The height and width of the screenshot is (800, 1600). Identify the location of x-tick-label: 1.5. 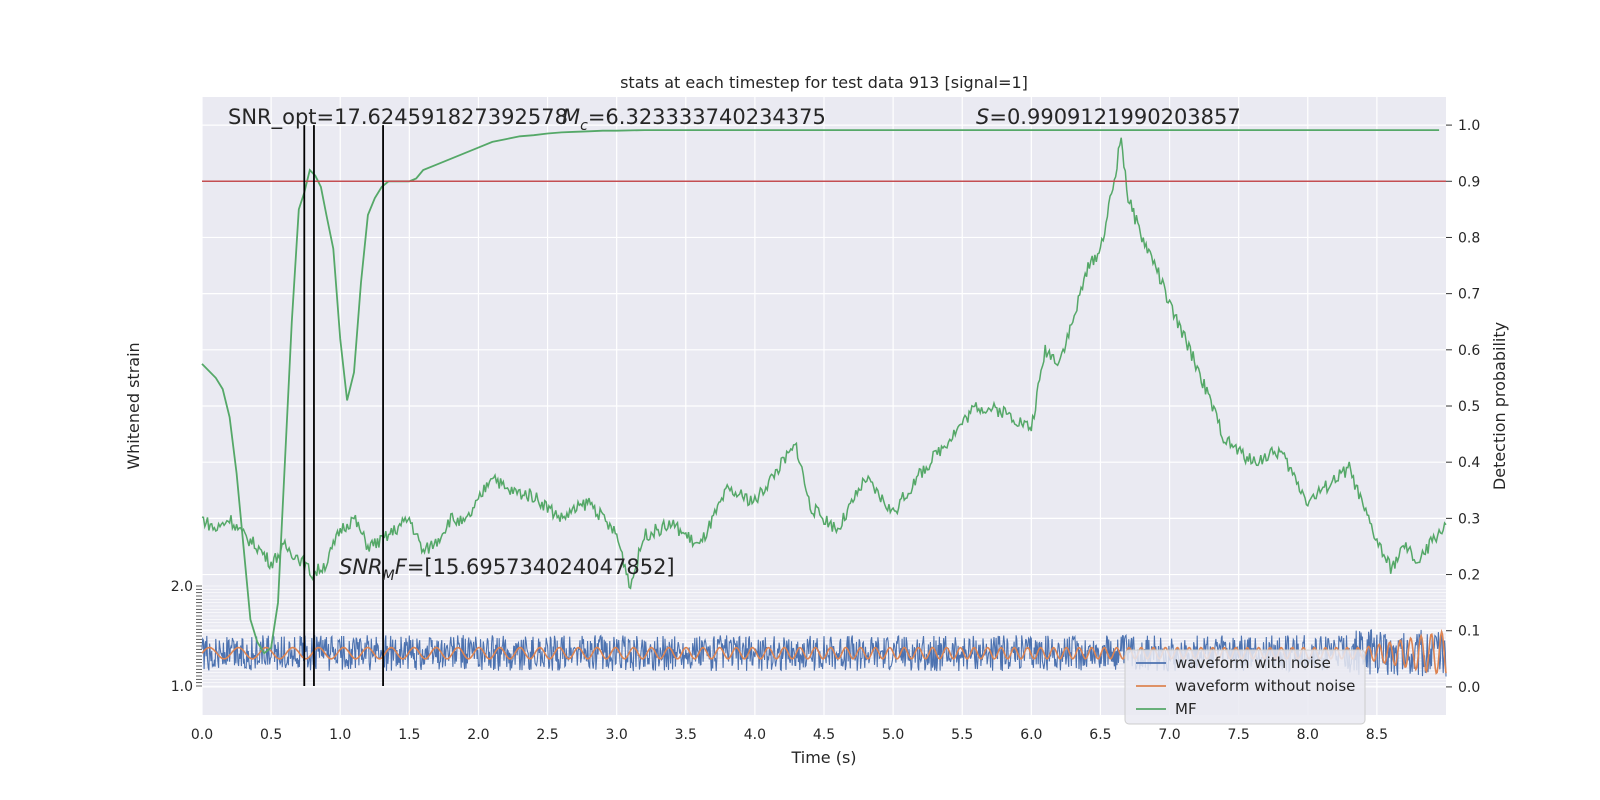
(409, 735).